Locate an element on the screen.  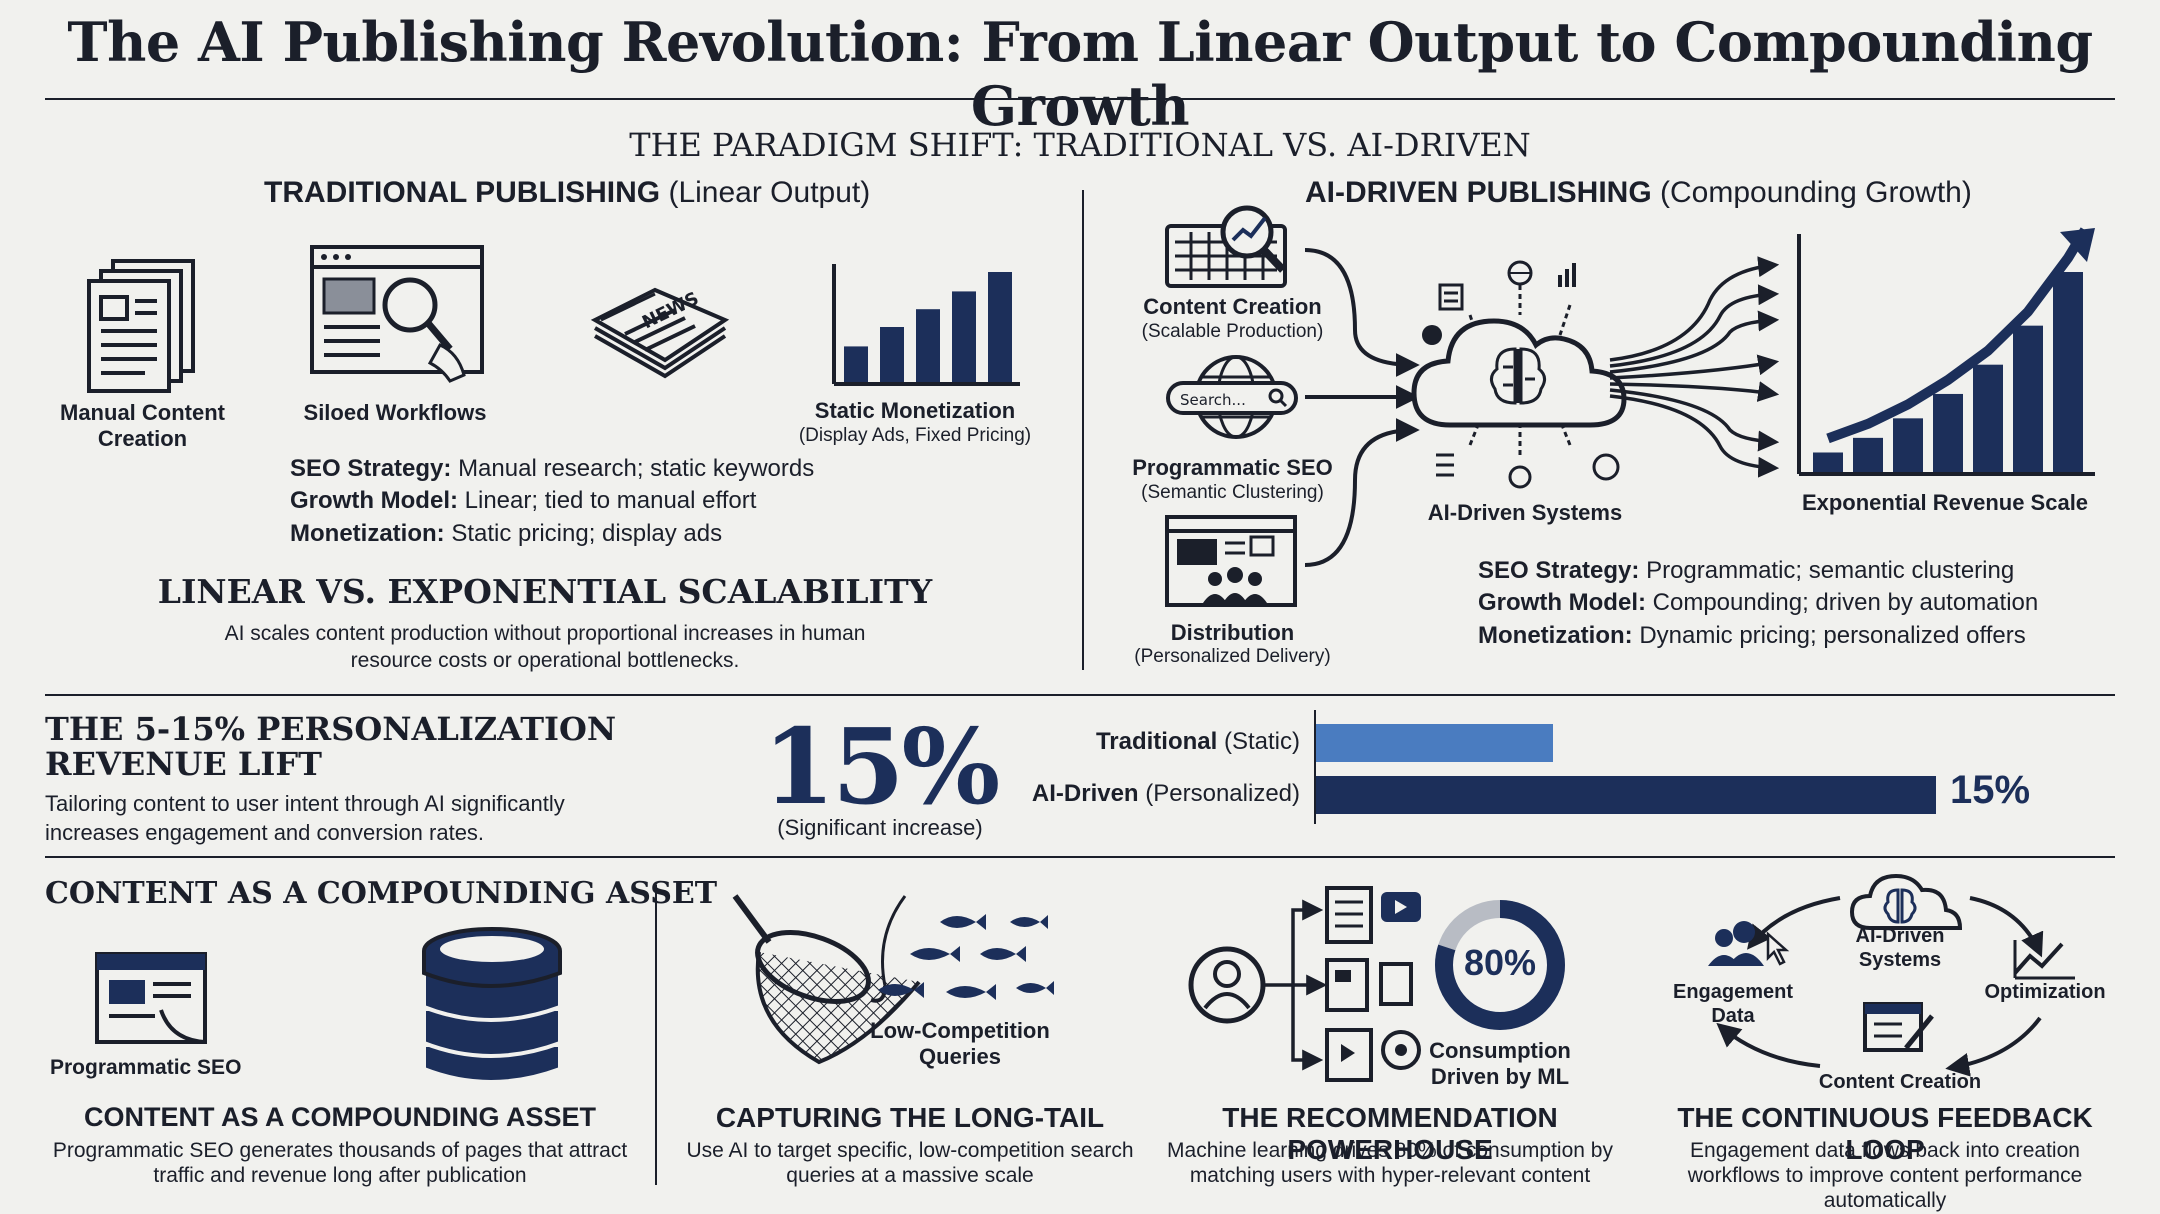
bar-traditional is located at coordinates (1435, 743).